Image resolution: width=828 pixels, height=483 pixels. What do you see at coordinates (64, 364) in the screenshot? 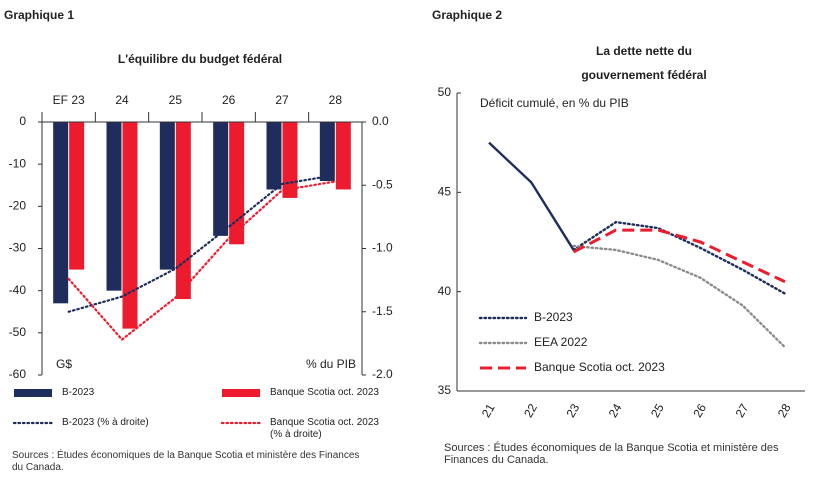
I see `y-axis-label: G$` at bounding box center [64, 364].